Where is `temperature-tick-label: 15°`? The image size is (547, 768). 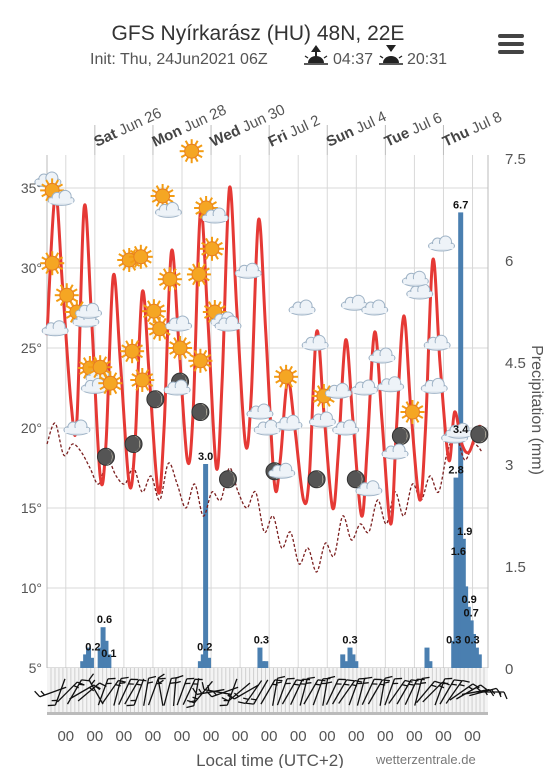
temperature-tick-label: 15° is located at coordinates (31, 508).